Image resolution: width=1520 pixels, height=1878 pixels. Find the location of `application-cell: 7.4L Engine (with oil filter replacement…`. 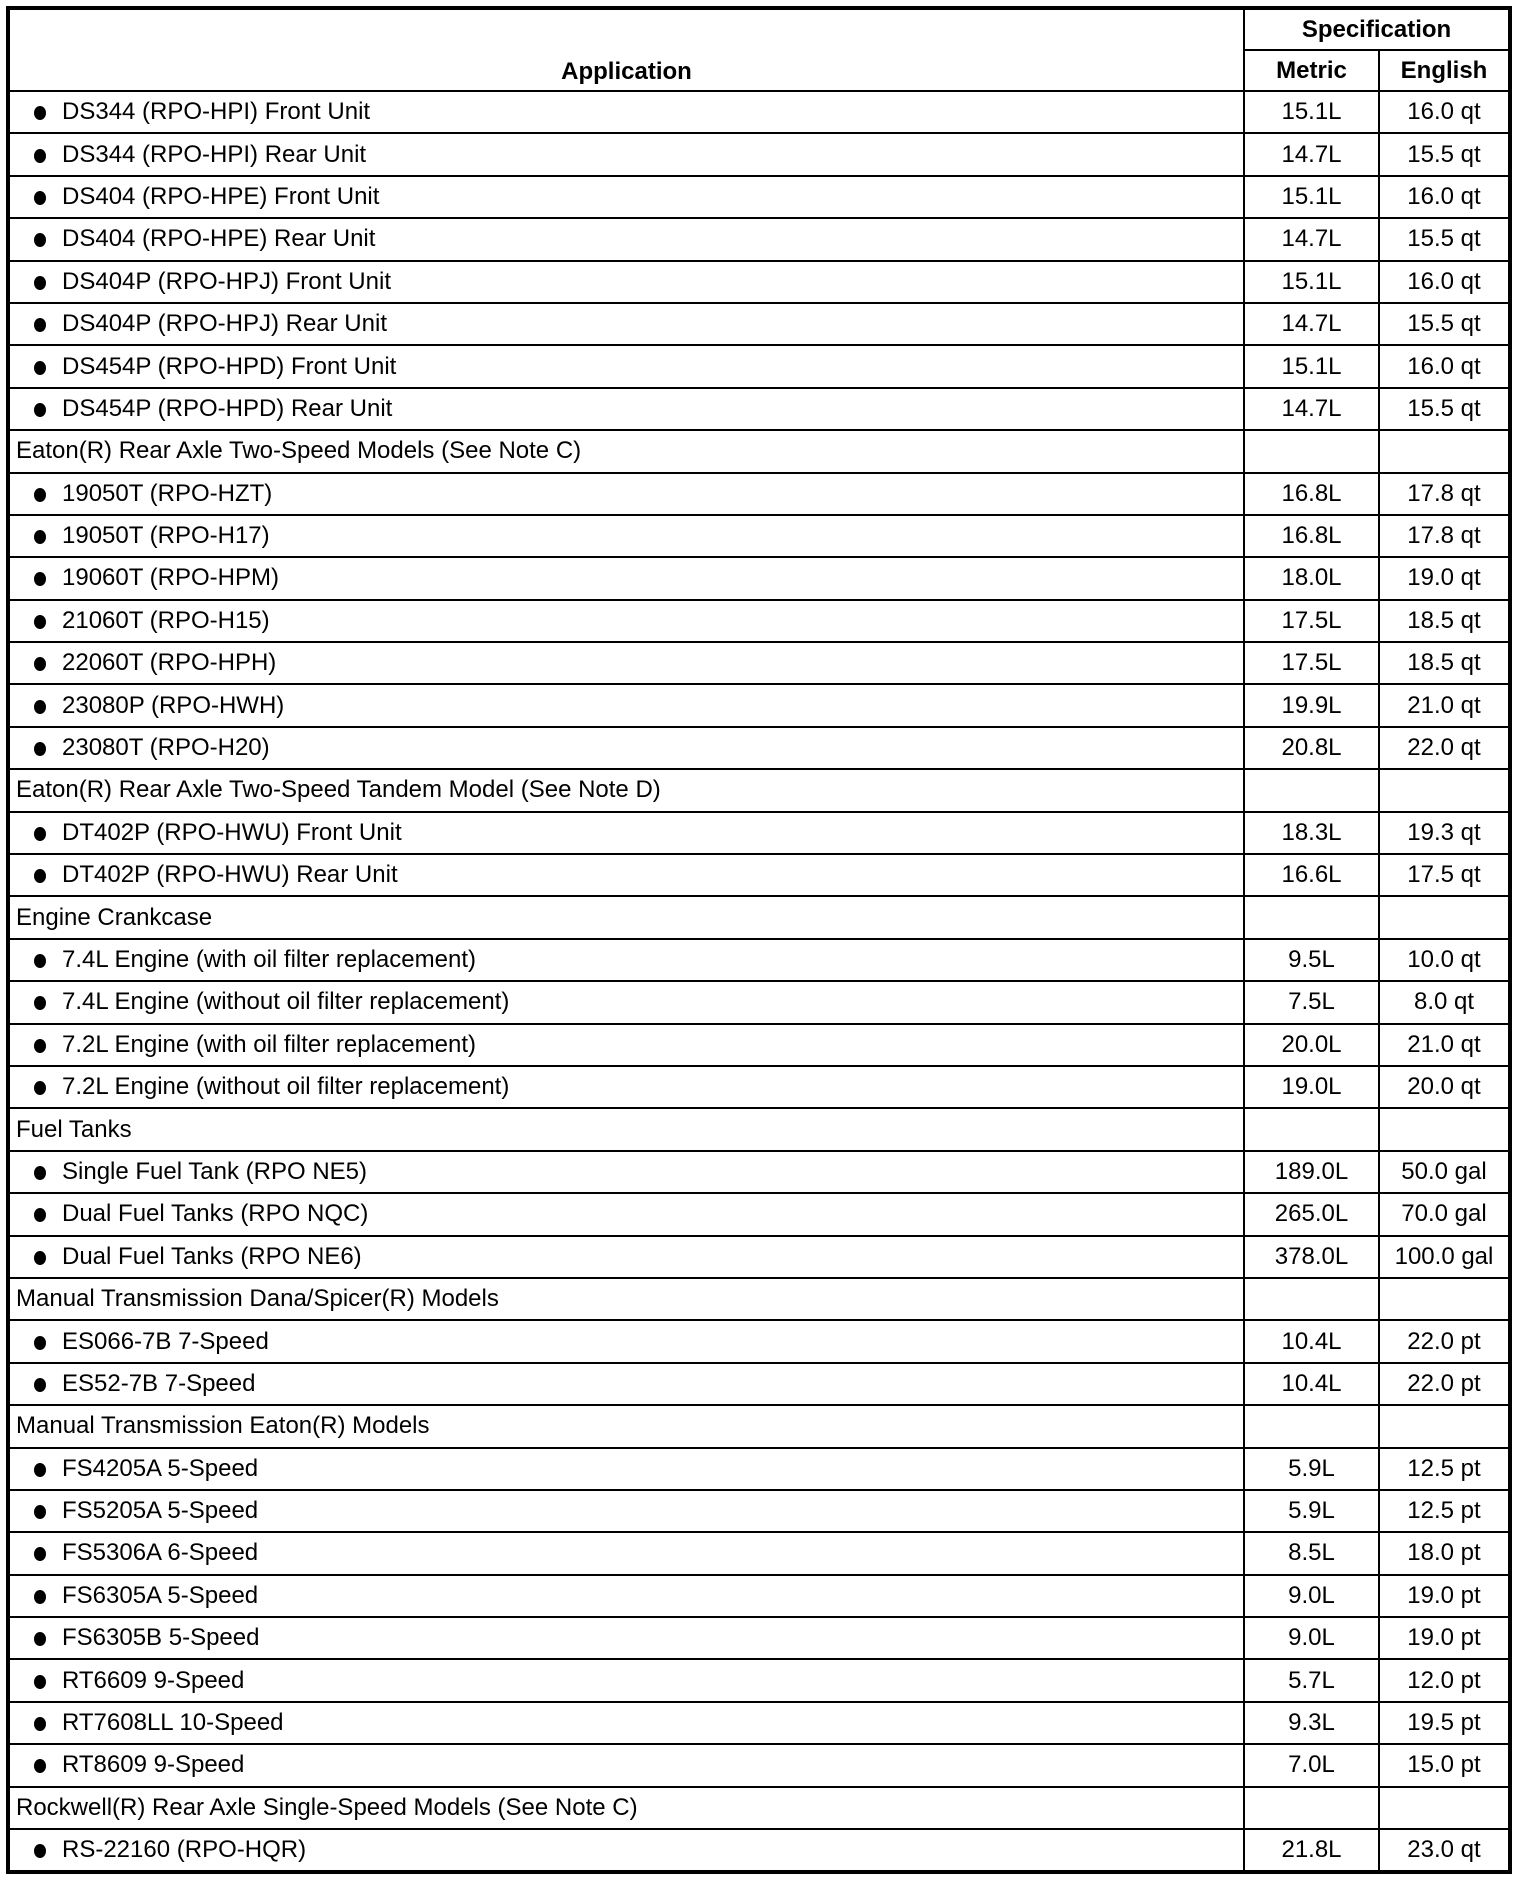

application-cell: 7.4L Engine (with oil filter replacement… is located at coordinates (626, 960).